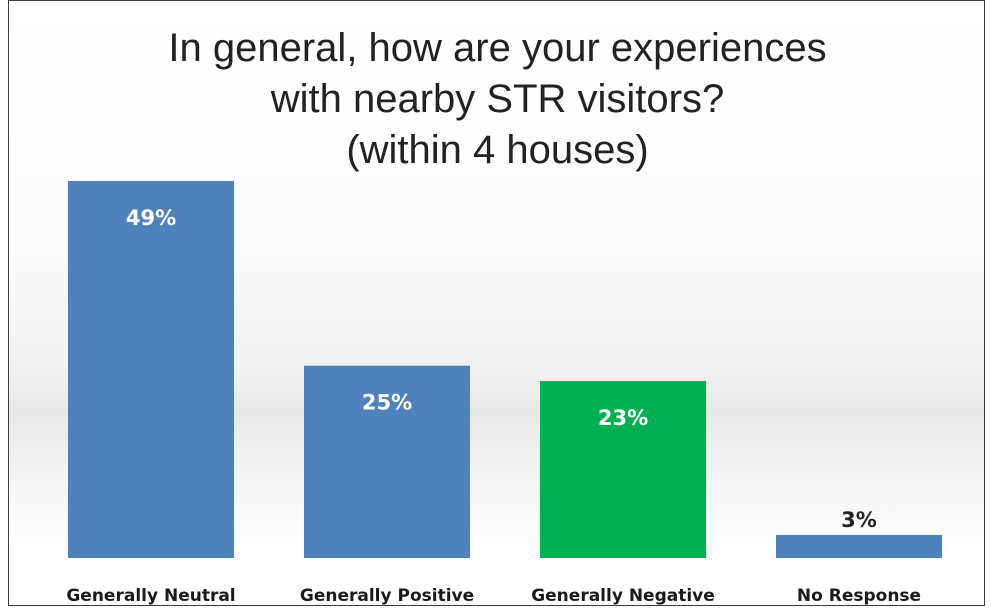 Image resolution: width=991 pixels, height=610 pixels. Describe the element at coordinates (623, 596) in the screenshot. I see `category-label: Generally Negative` at that location.